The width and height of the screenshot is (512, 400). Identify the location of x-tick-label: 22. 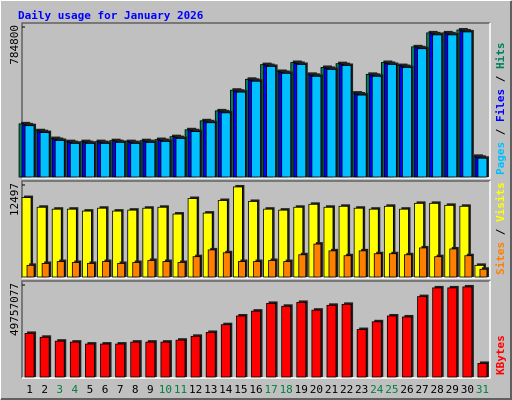
(346, 389).